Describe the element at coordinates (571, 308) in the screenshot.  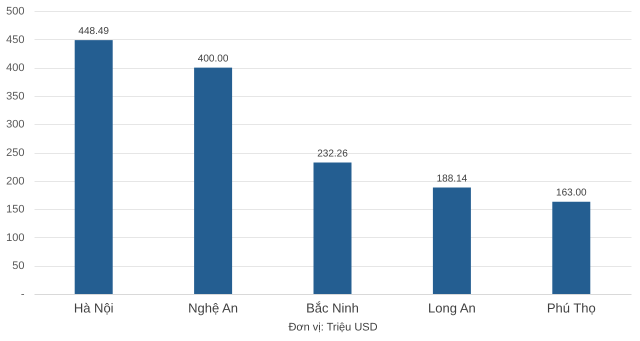
I see `x-tick-label: Phú Thọ` at that location.